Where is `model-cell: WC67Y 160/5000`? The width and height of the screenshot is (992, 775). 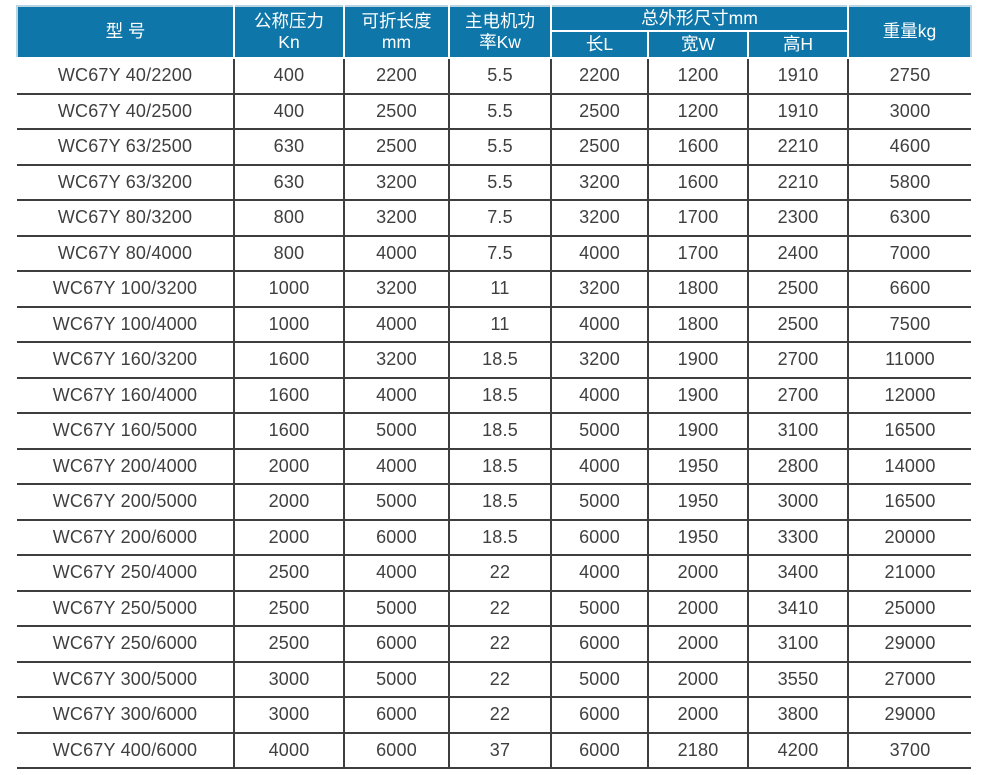 model-cell: WC67Y 160/5000 is located at coordinates (125, 431).